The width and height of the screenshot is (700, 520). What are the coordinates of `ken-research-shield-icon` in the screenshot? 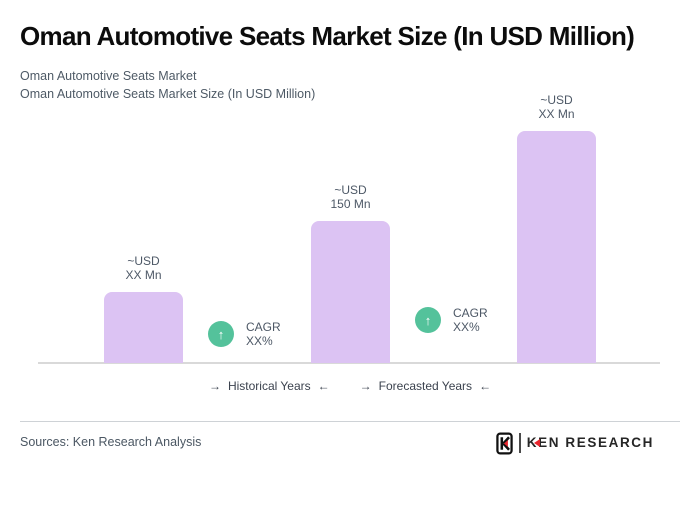 It's located at (504, 443).